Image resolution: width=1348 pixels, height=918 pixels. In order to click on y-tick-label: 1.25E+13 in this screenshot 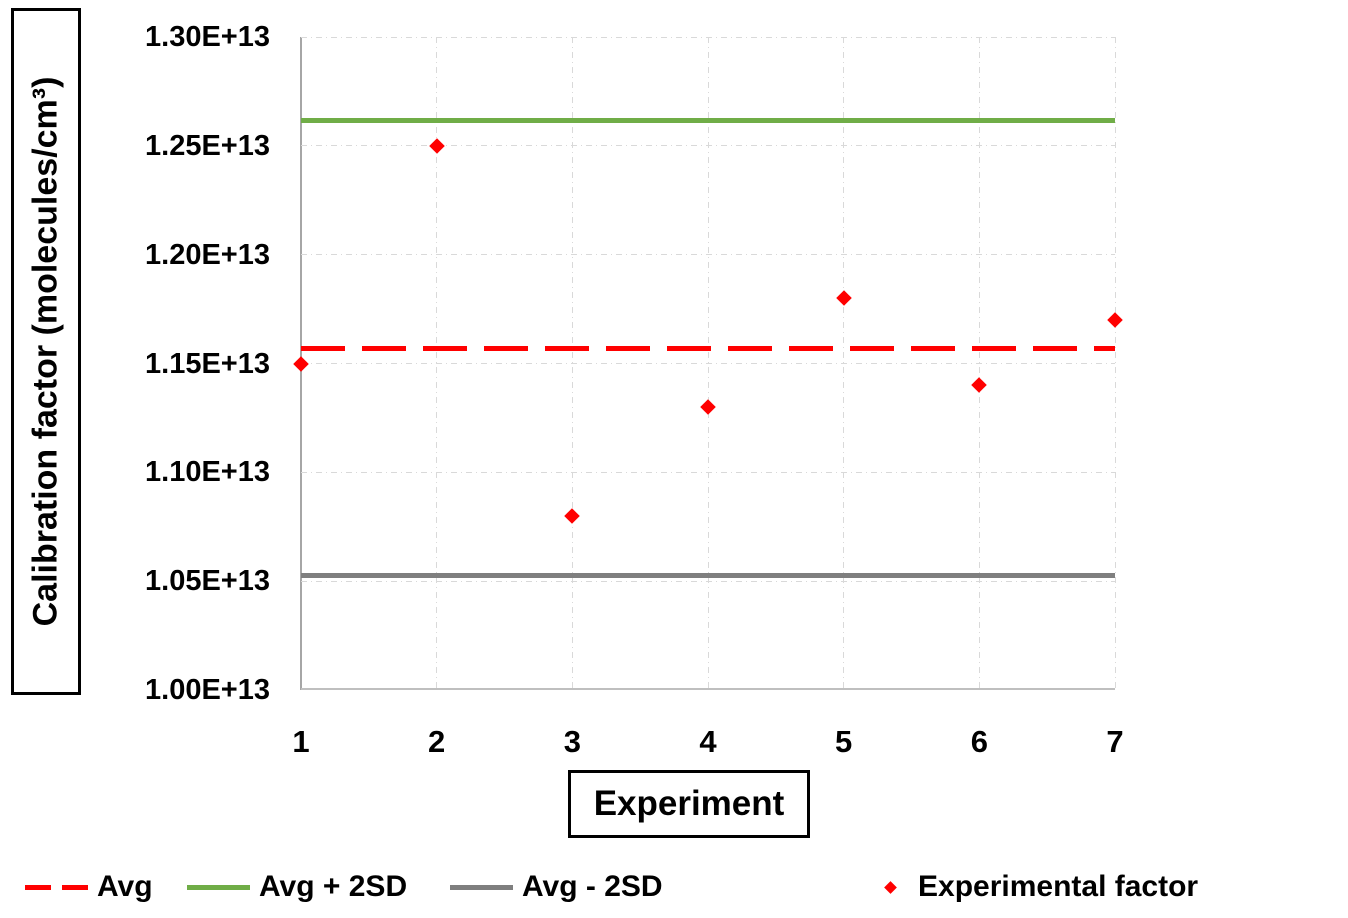, I will do `click(207, 145)`.